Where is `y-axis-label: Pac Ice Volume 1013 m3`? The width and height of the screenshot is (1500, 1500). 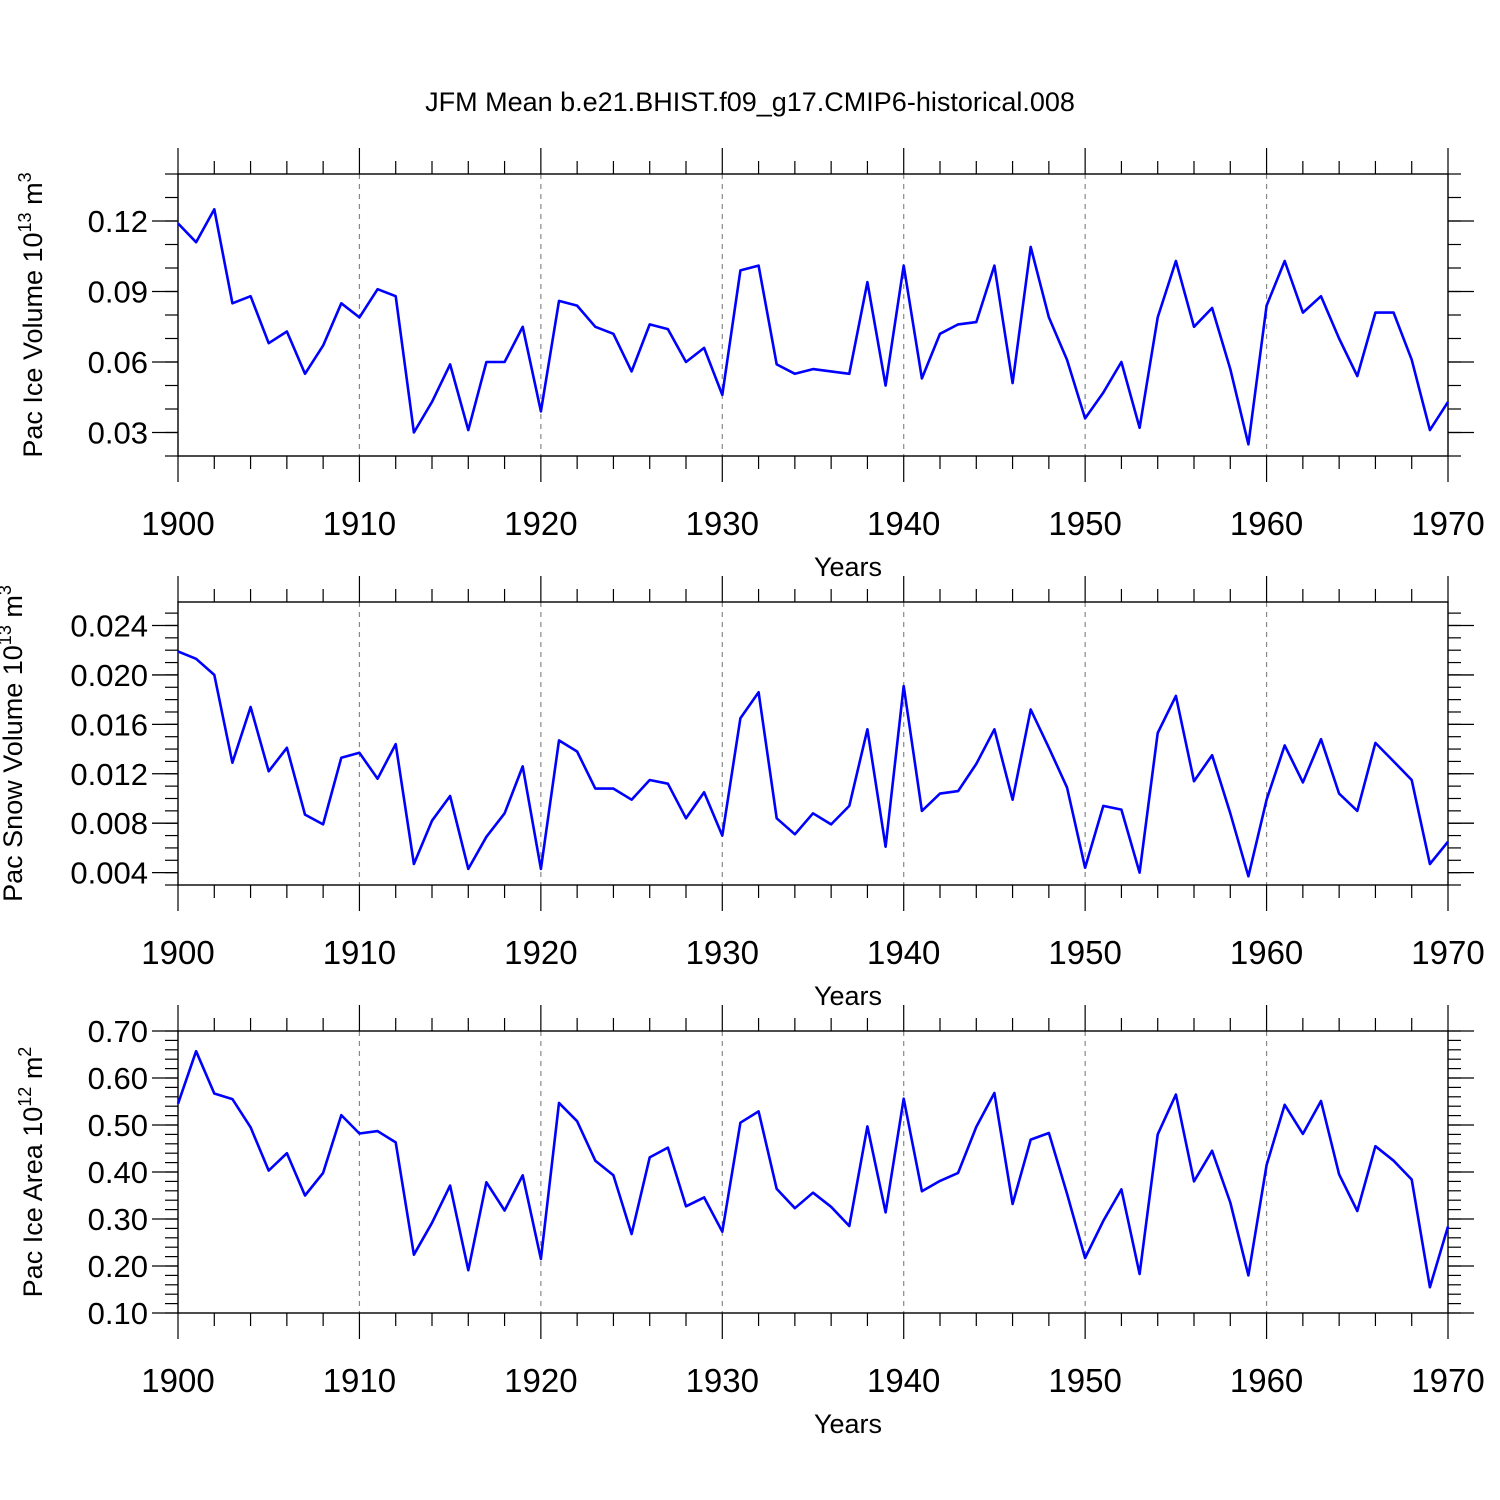 y-axis-label: Pac Ice Volume 1013 m3 is located at coordinates (31, 314).